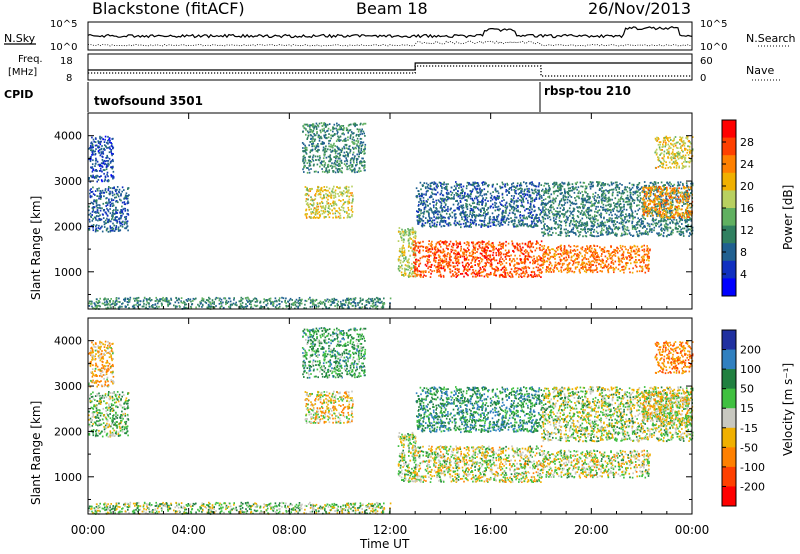 This screenshot has height=554, width=800. What do you see at coordinates (63, 24) in the screenshot?
I see `noise-left-tick-top: 10^5` at bounding box center [63, 24].